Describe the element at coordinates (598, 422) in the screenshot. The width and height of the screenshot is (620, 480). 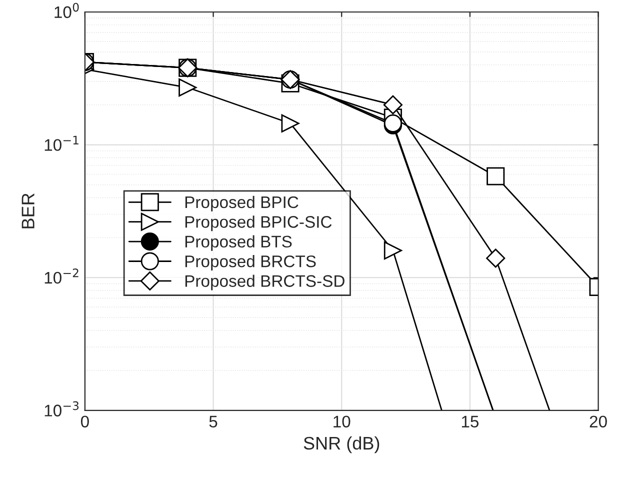
I see `x-tick-label: 20` at that location.